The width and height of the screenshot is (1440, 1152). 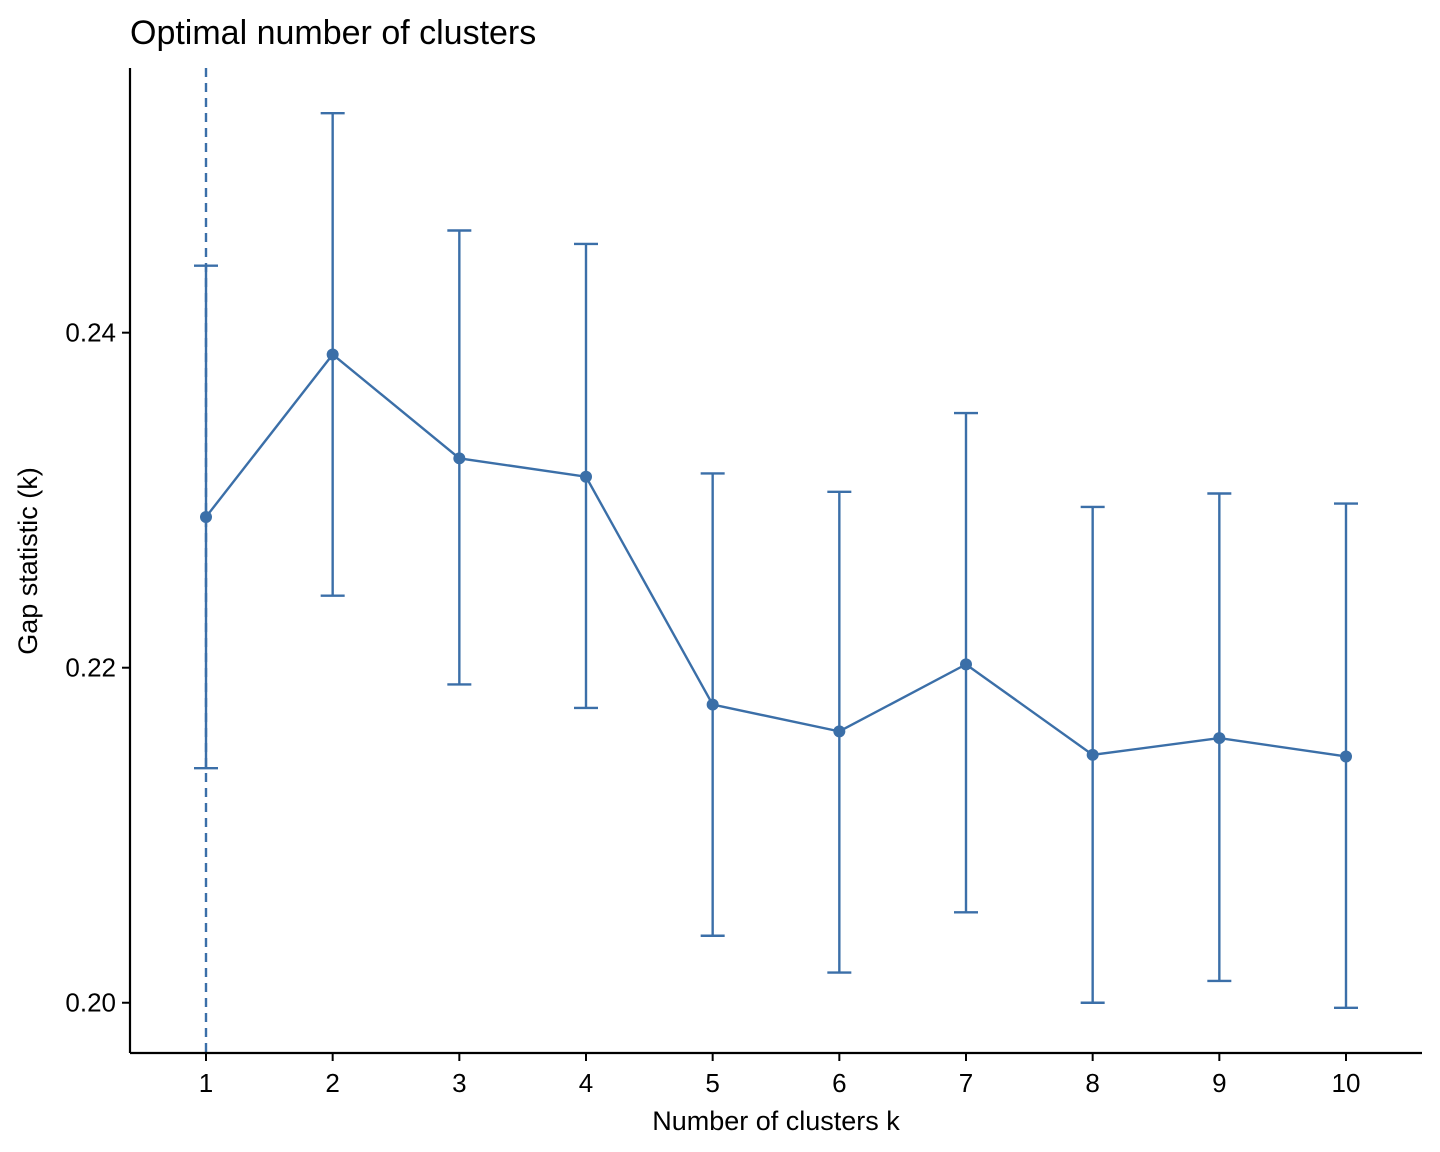 What do you see at coordinates (712, 1083) in the screenshot?
I see `x-tick-label: 5` at bounding box center [712, 1083].